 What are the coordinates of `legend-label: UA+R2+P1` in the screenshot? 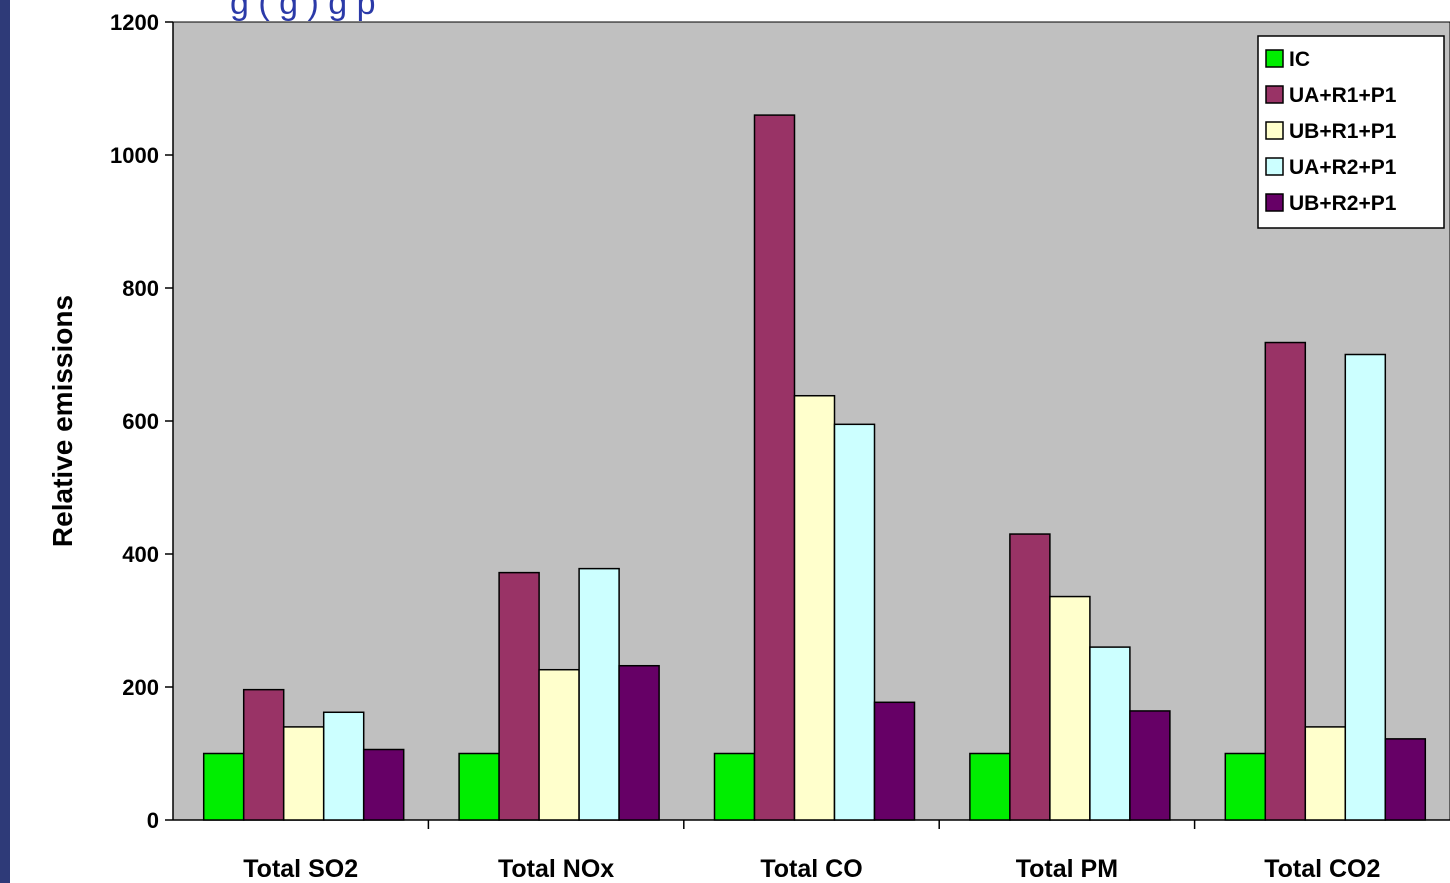 It's located at (1343, 167).